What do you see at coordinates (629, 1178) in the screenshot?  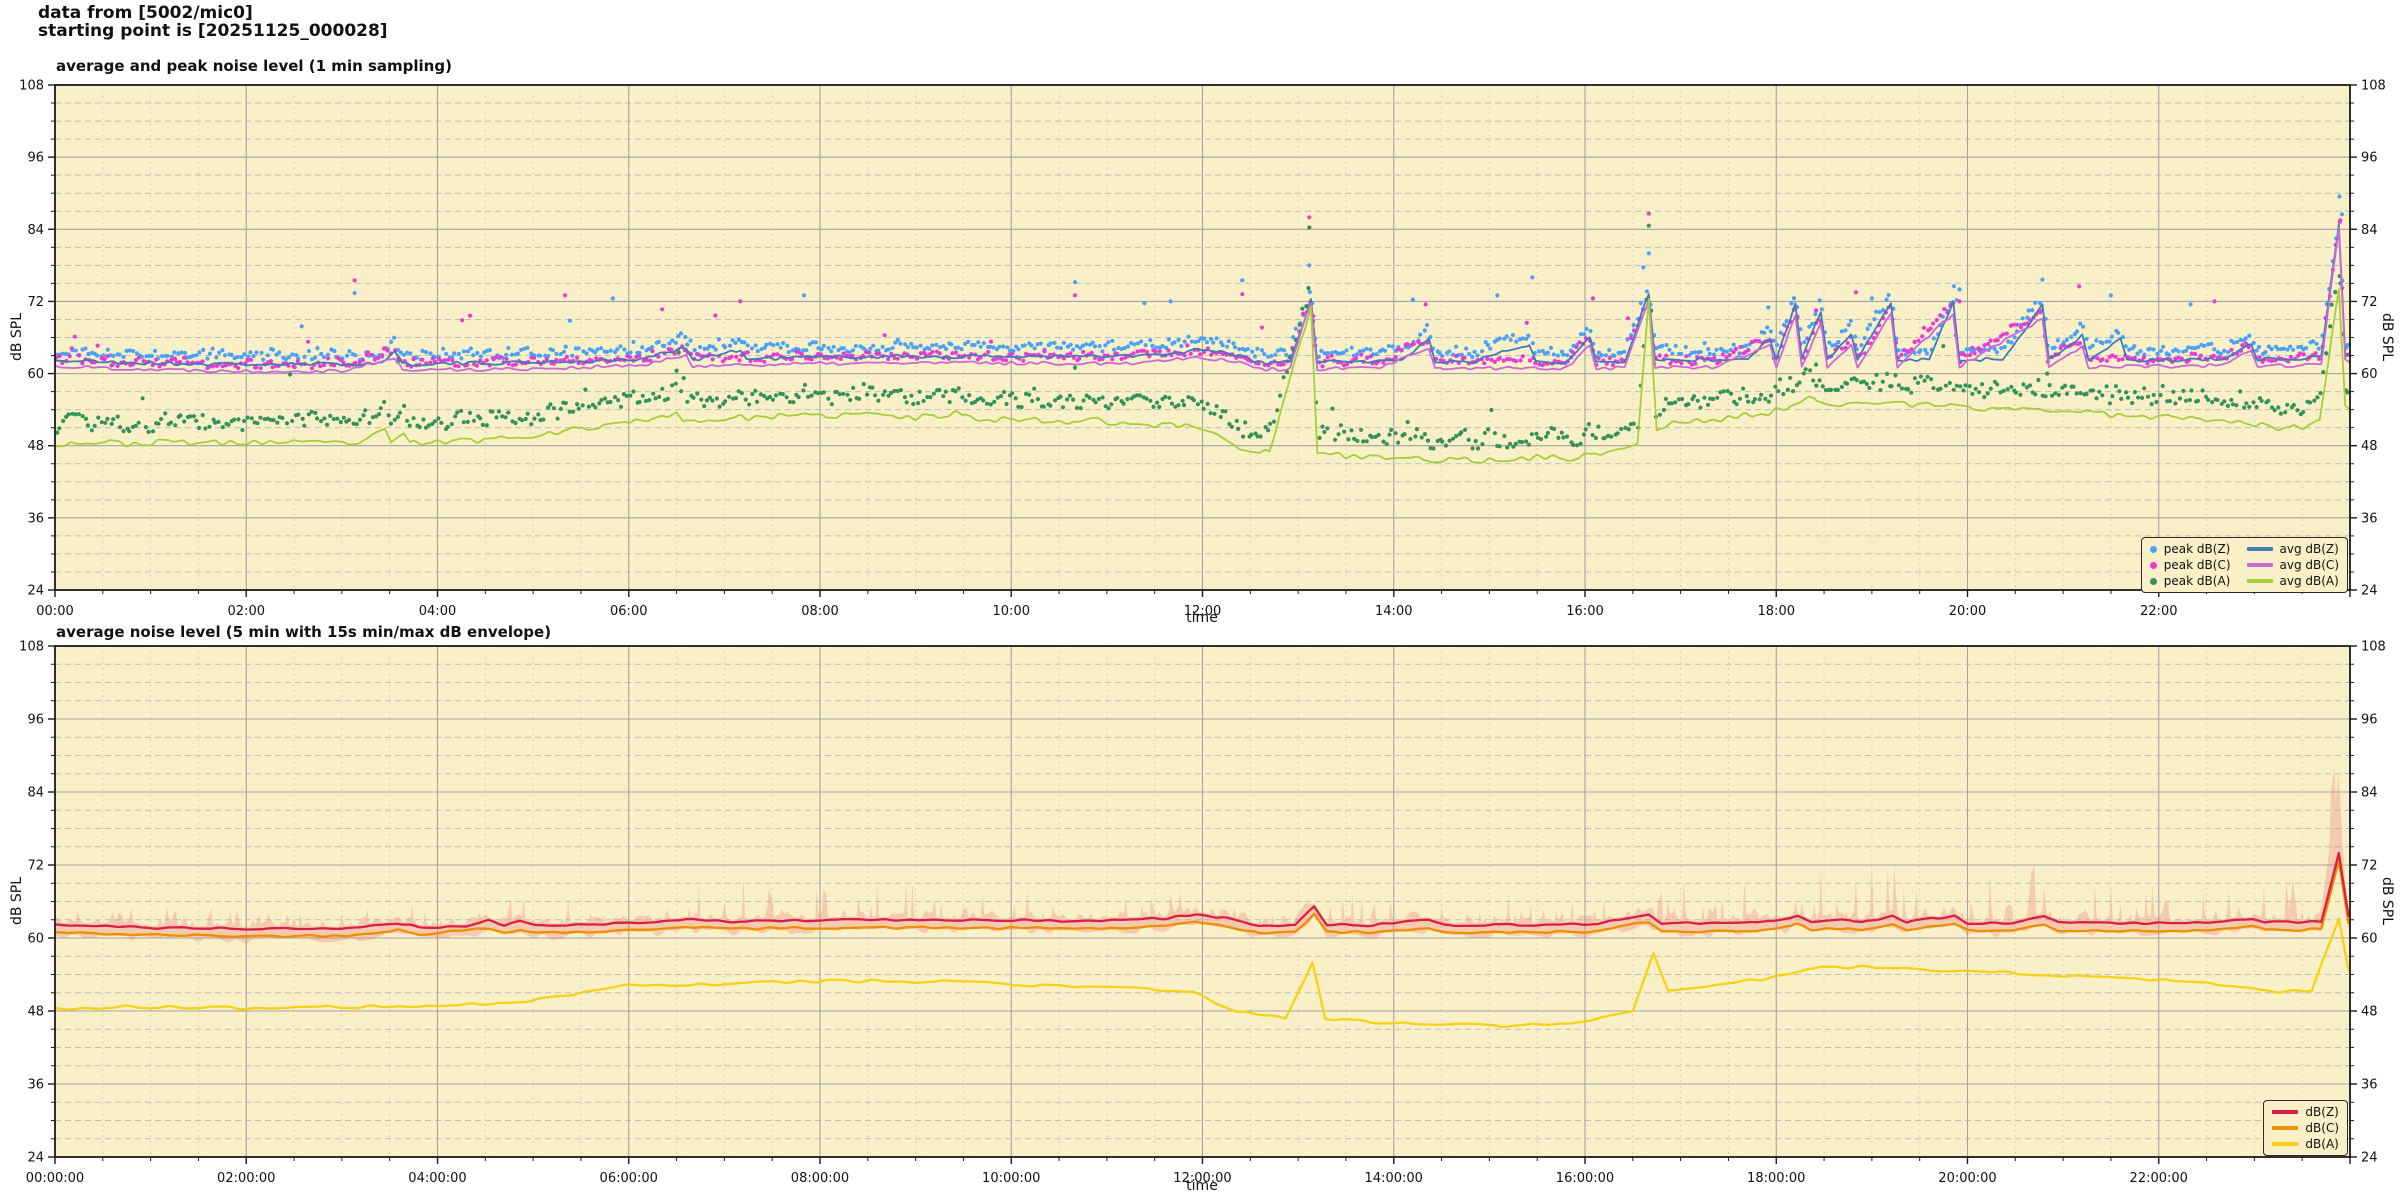 I see `xtick-label: 06:00:00` at bounding box center [629, 1178].